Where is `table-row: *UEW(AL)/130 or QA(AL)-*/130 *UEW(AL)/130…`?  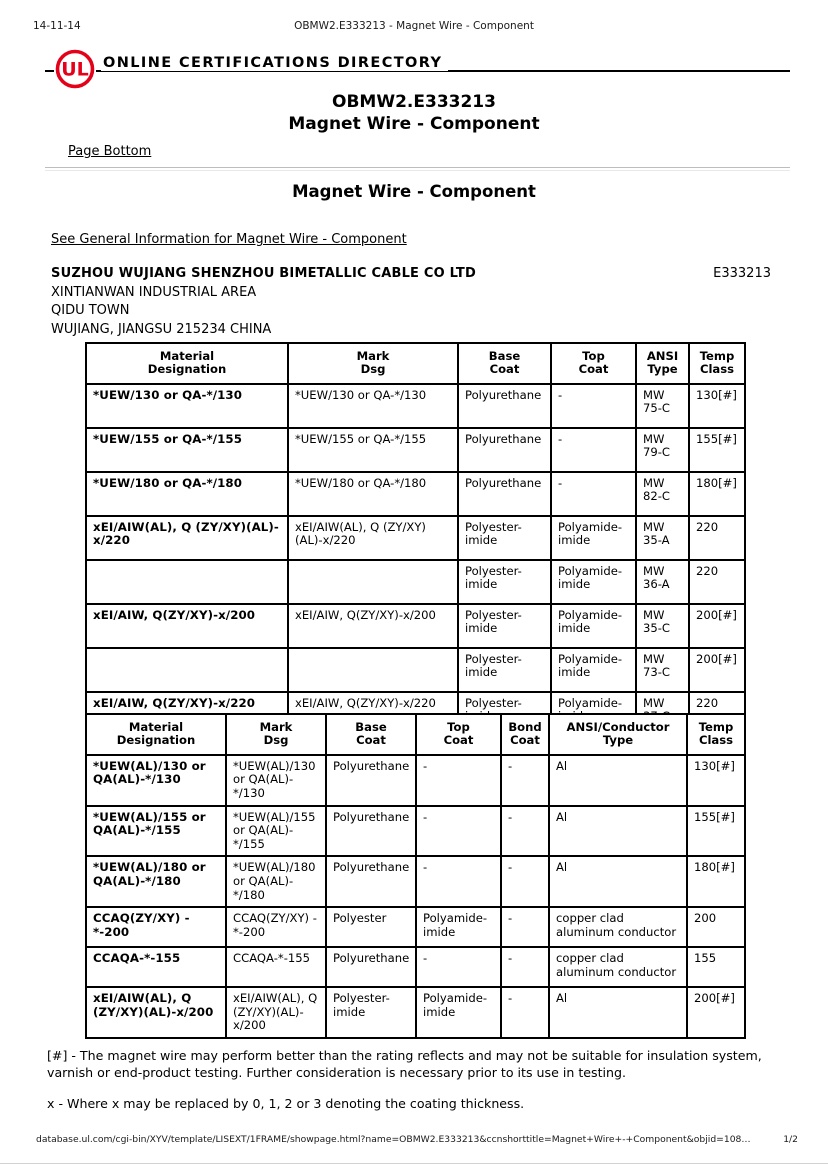
table-row: *UEW(AL)/130 or QA(AL)-*/130 *UEW(AL)/130… is located at coordinates (415, 780).